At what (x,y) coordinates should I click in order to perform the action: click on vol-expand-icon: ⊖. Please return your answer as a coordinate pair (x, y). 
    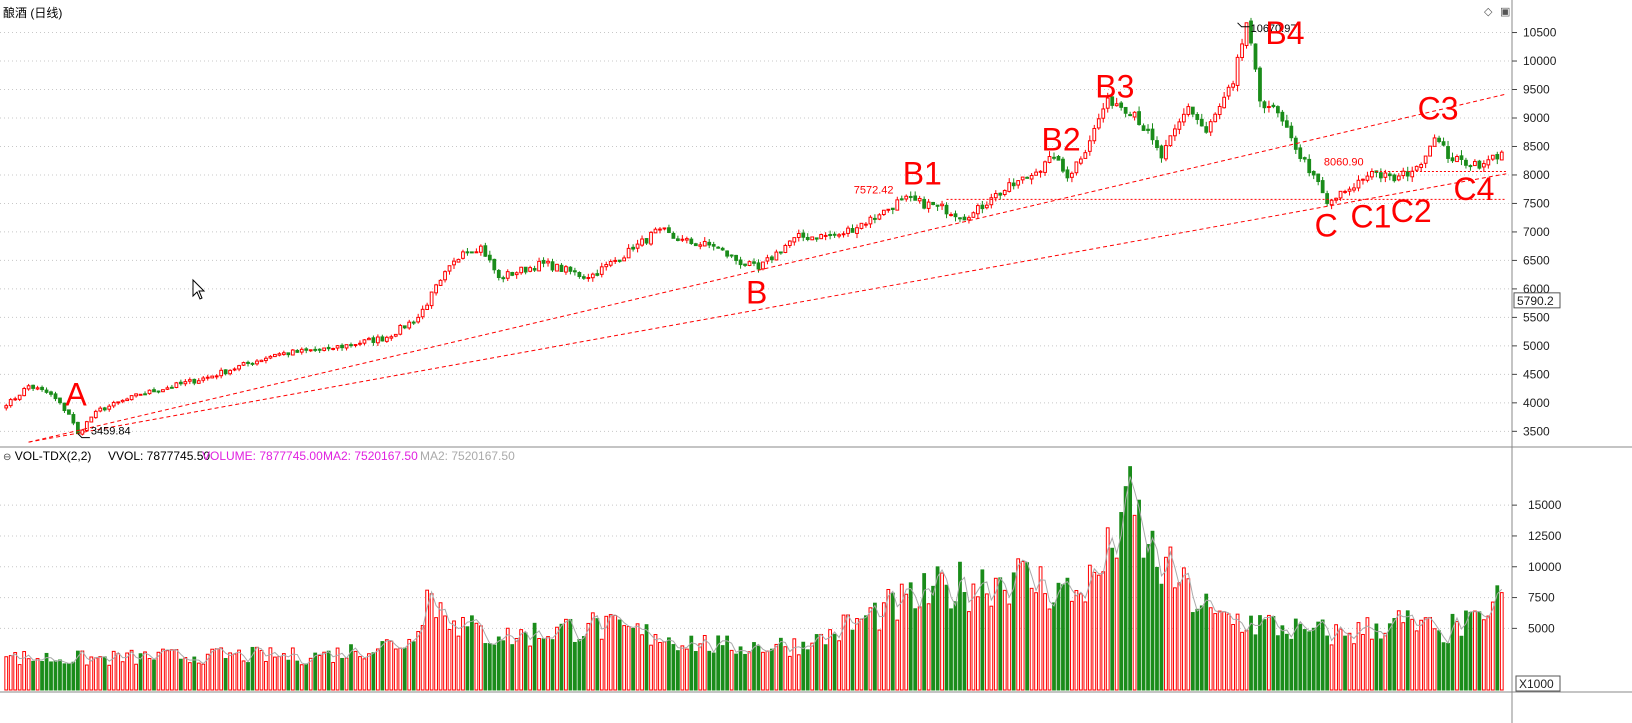
    Looking at the image, I should click on (7, 457).